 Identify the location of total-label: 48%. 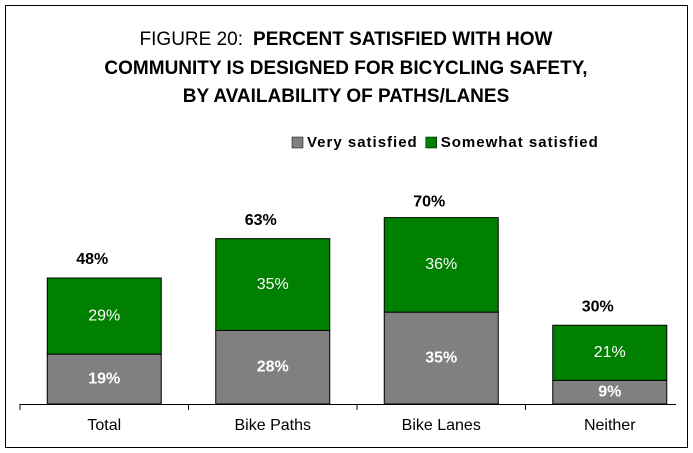
(92, 259).